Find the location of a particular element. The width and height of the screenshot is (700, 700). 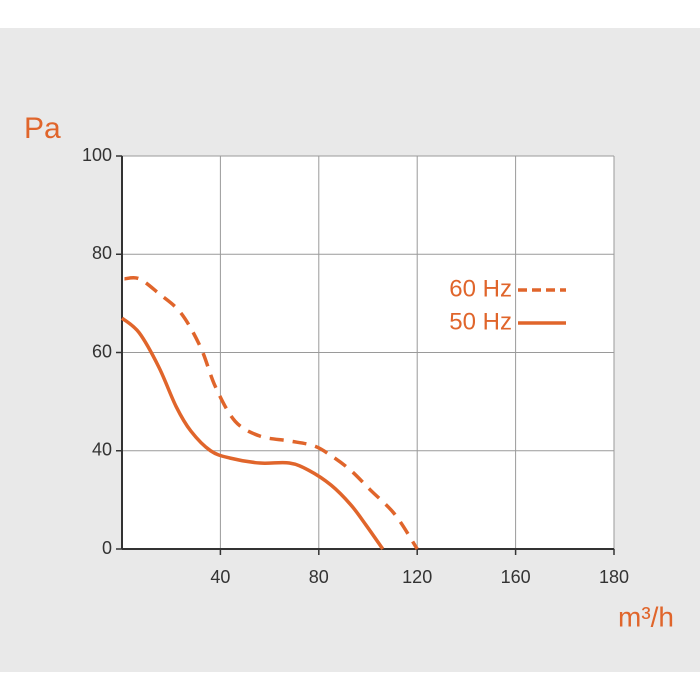

y-tick-label: 40 is located at coordinates (102, 450).